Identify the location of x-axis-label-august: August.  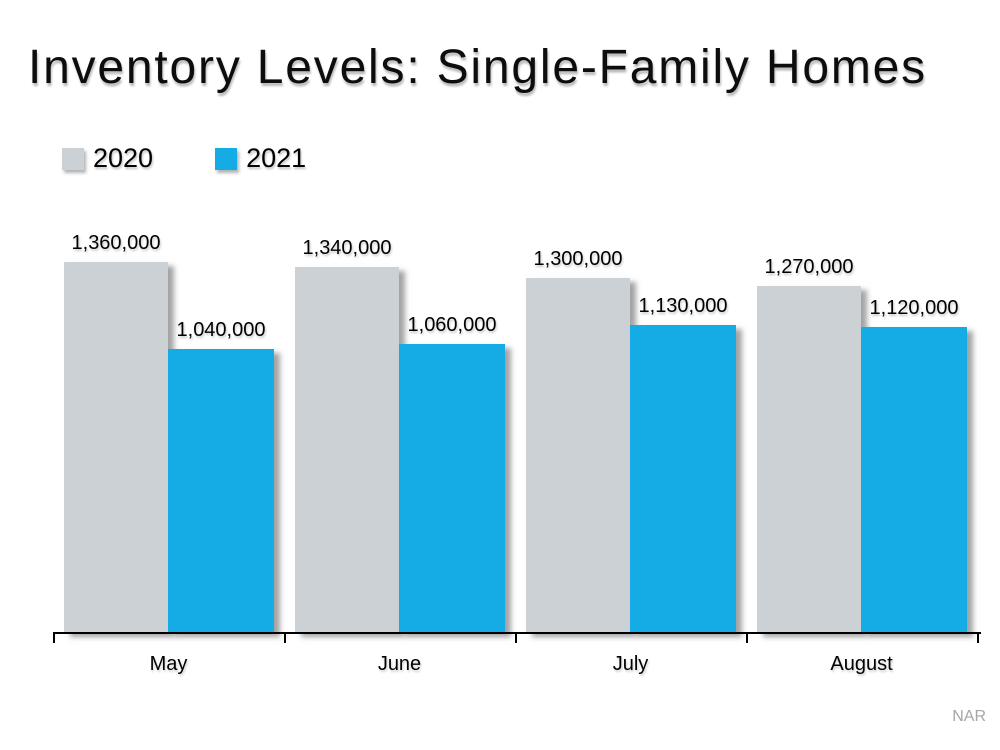
(861, 664).